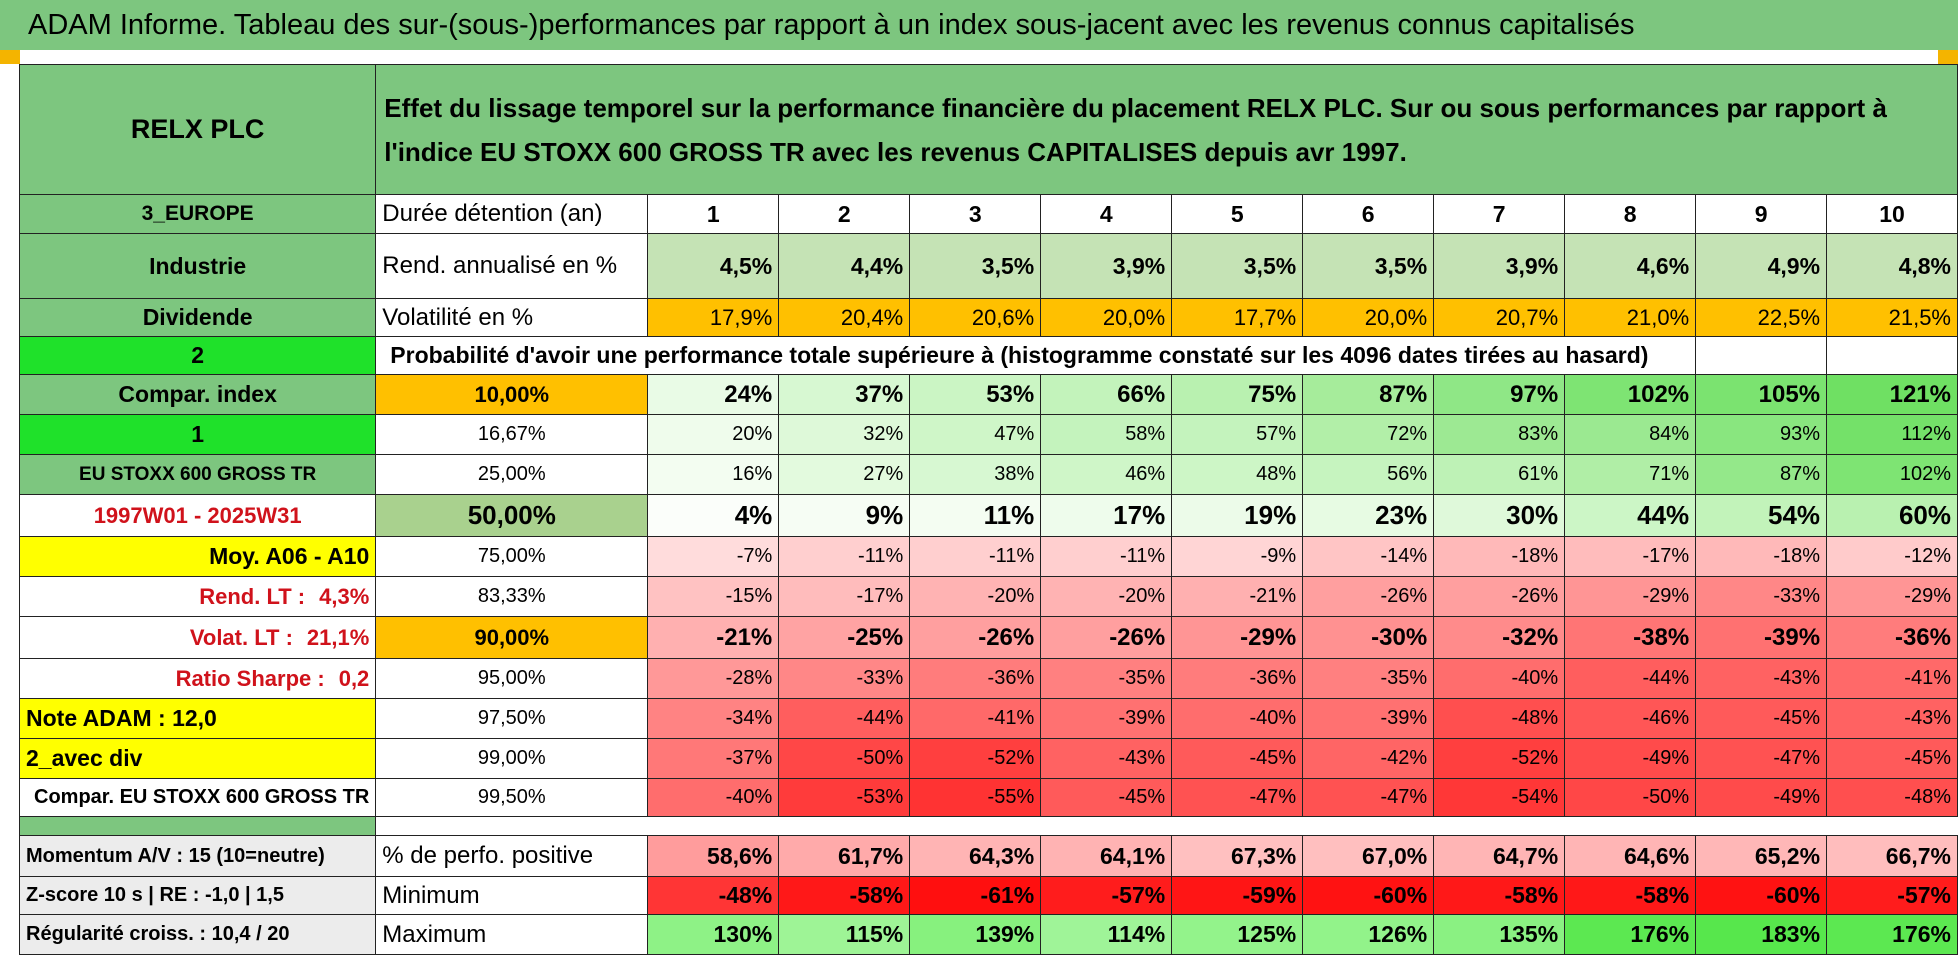  Describe the element at coordinates (713, 797) in the screenshot. I see `quantile-value: -40%` at that location.